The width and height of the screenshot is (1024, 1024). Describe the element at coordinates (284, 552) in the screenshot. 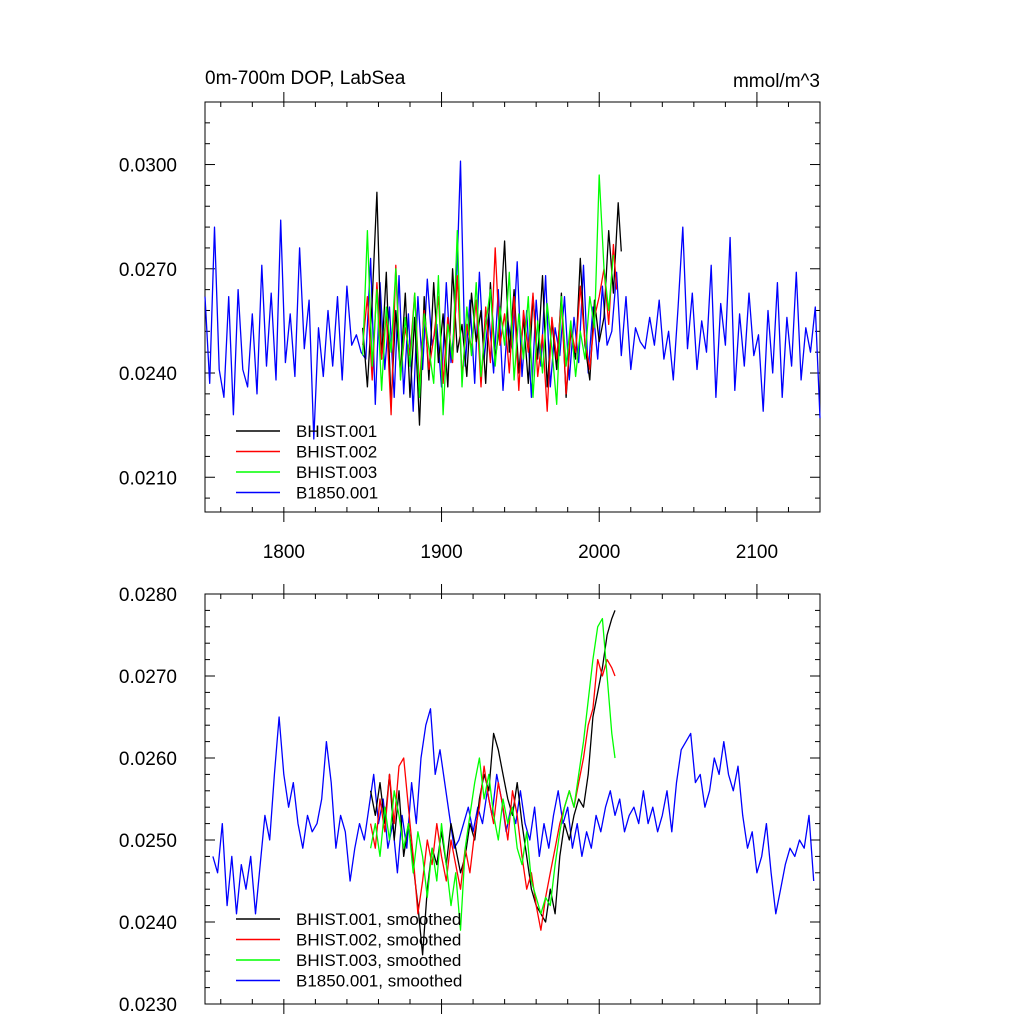

I see `x-tick-label: 1800` at that location.